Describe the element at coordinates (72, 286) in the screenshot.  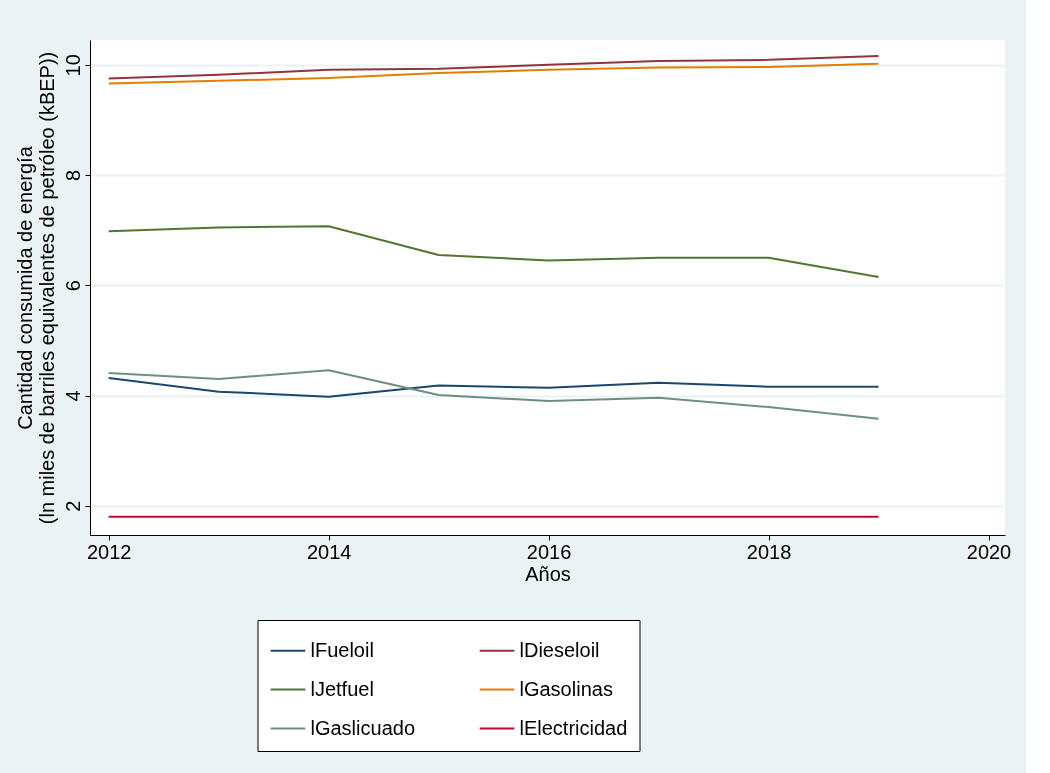
I see `y-tick-label: 6` at that location.